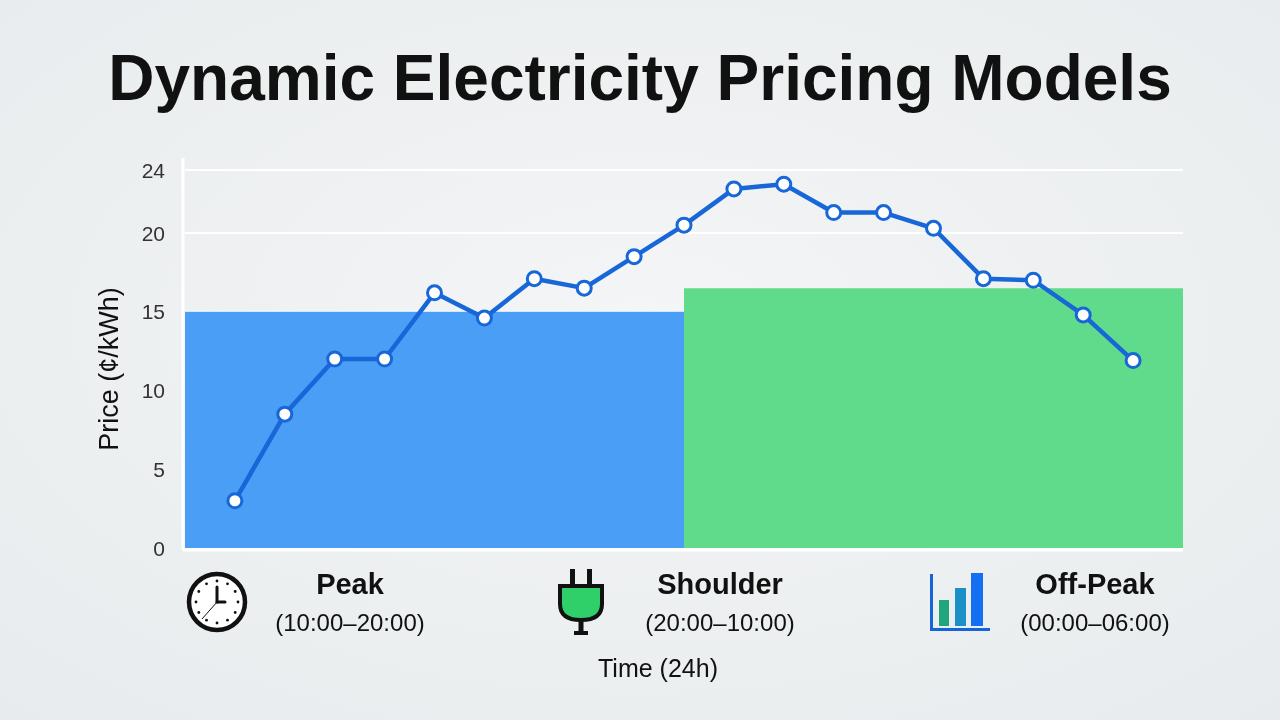 Image resolution: width=1280 pixels, height=720 pixels. Describe the element at coordinates (153, 312) in the screenshot. I see `y-tick-label: 15` at that location.